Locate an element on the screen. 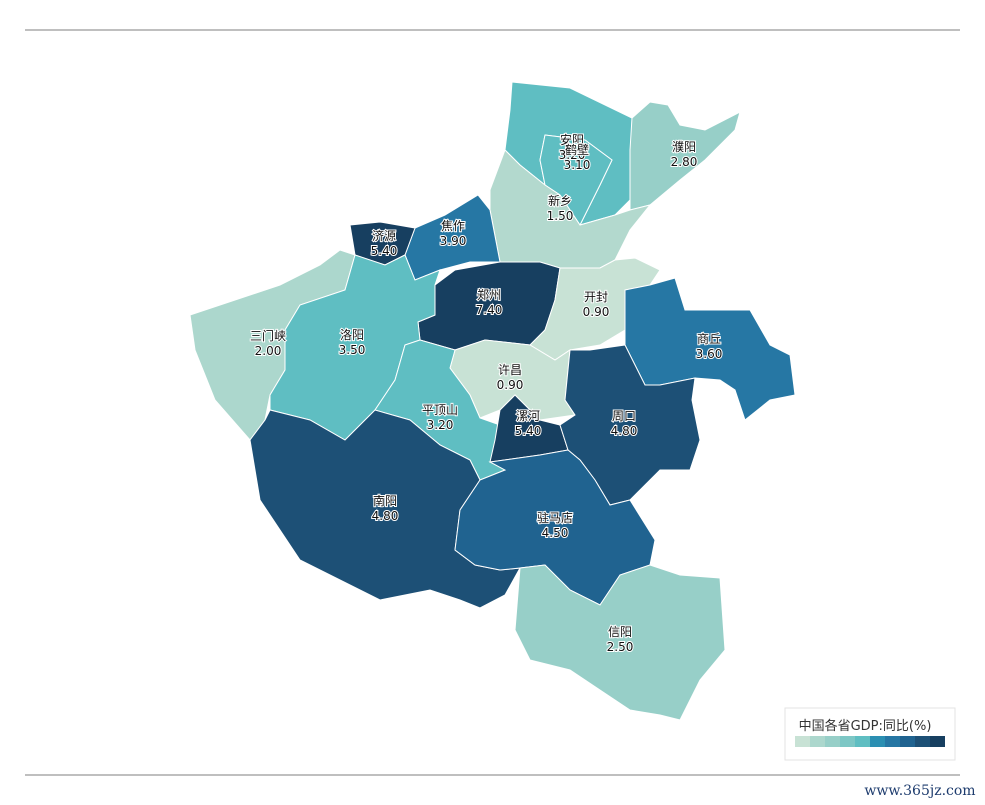  legend-box is located at coordinates (870, 734).